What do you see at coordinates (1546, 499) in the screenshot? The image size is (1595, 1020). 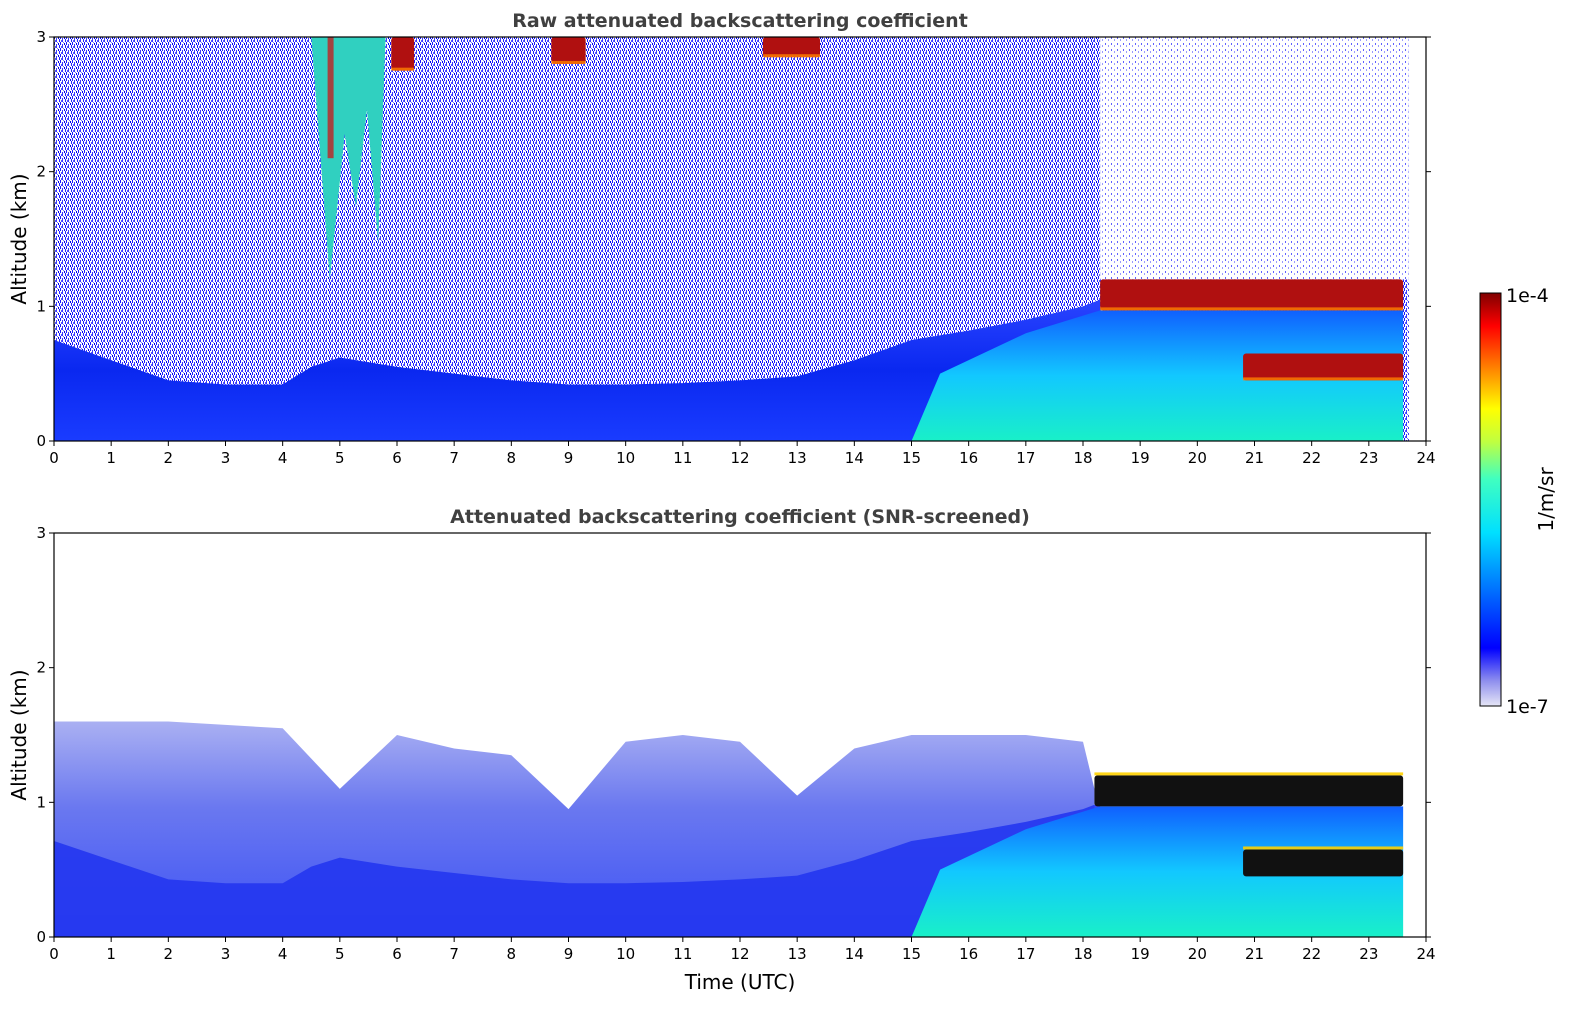 I see `colorbar-label: 1/m/sr` at bounding box center [1546, 499].